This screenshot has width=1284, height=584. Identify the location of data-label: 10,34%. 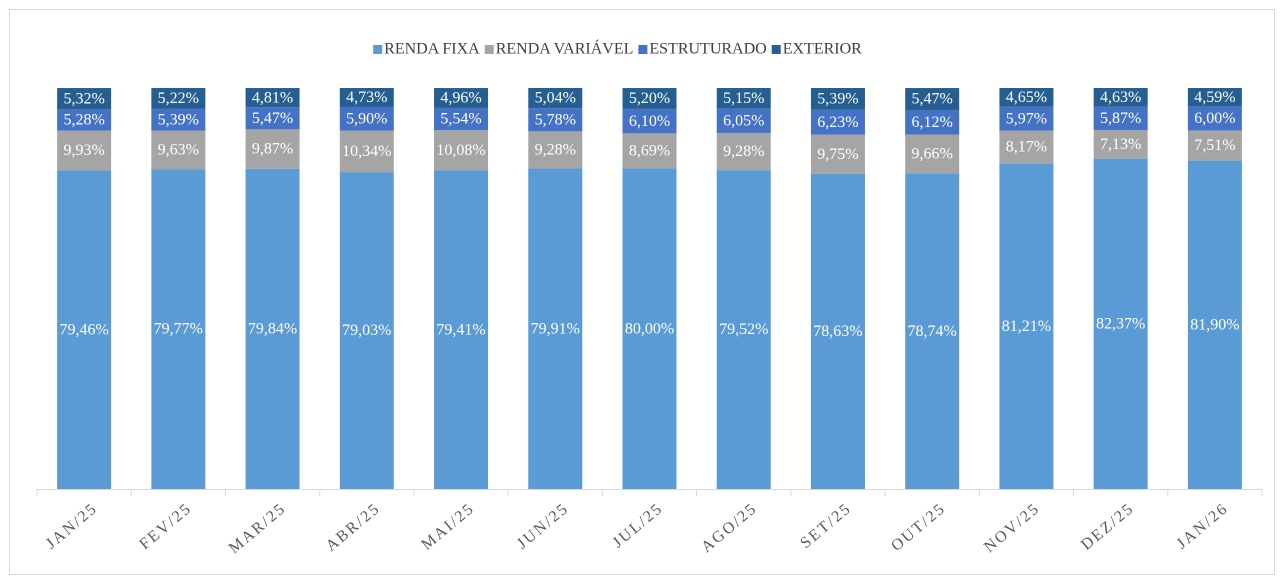
(366, 151).